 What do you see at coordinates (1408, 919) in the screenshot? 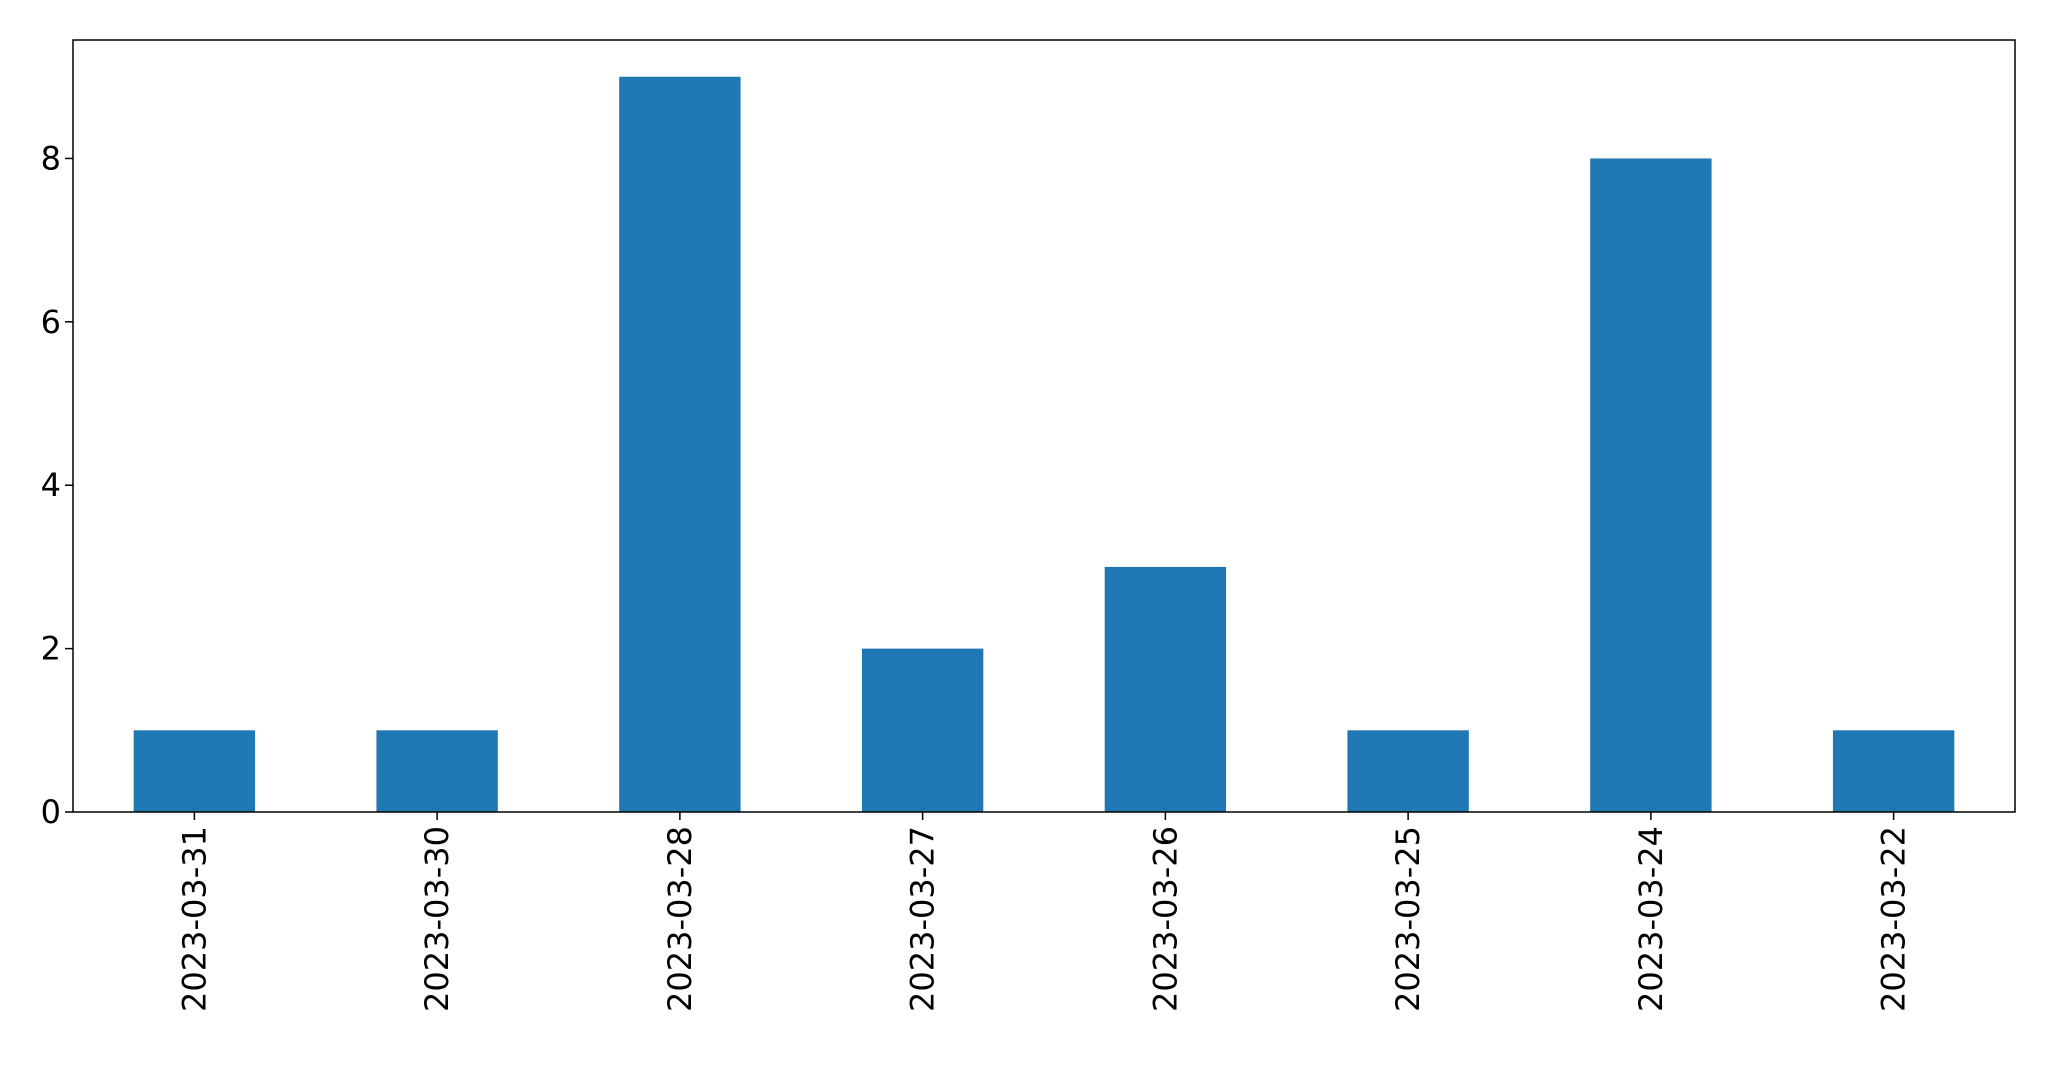
I see `x-tick-label: 2023-03-25` at bounding box center [1408, 919].